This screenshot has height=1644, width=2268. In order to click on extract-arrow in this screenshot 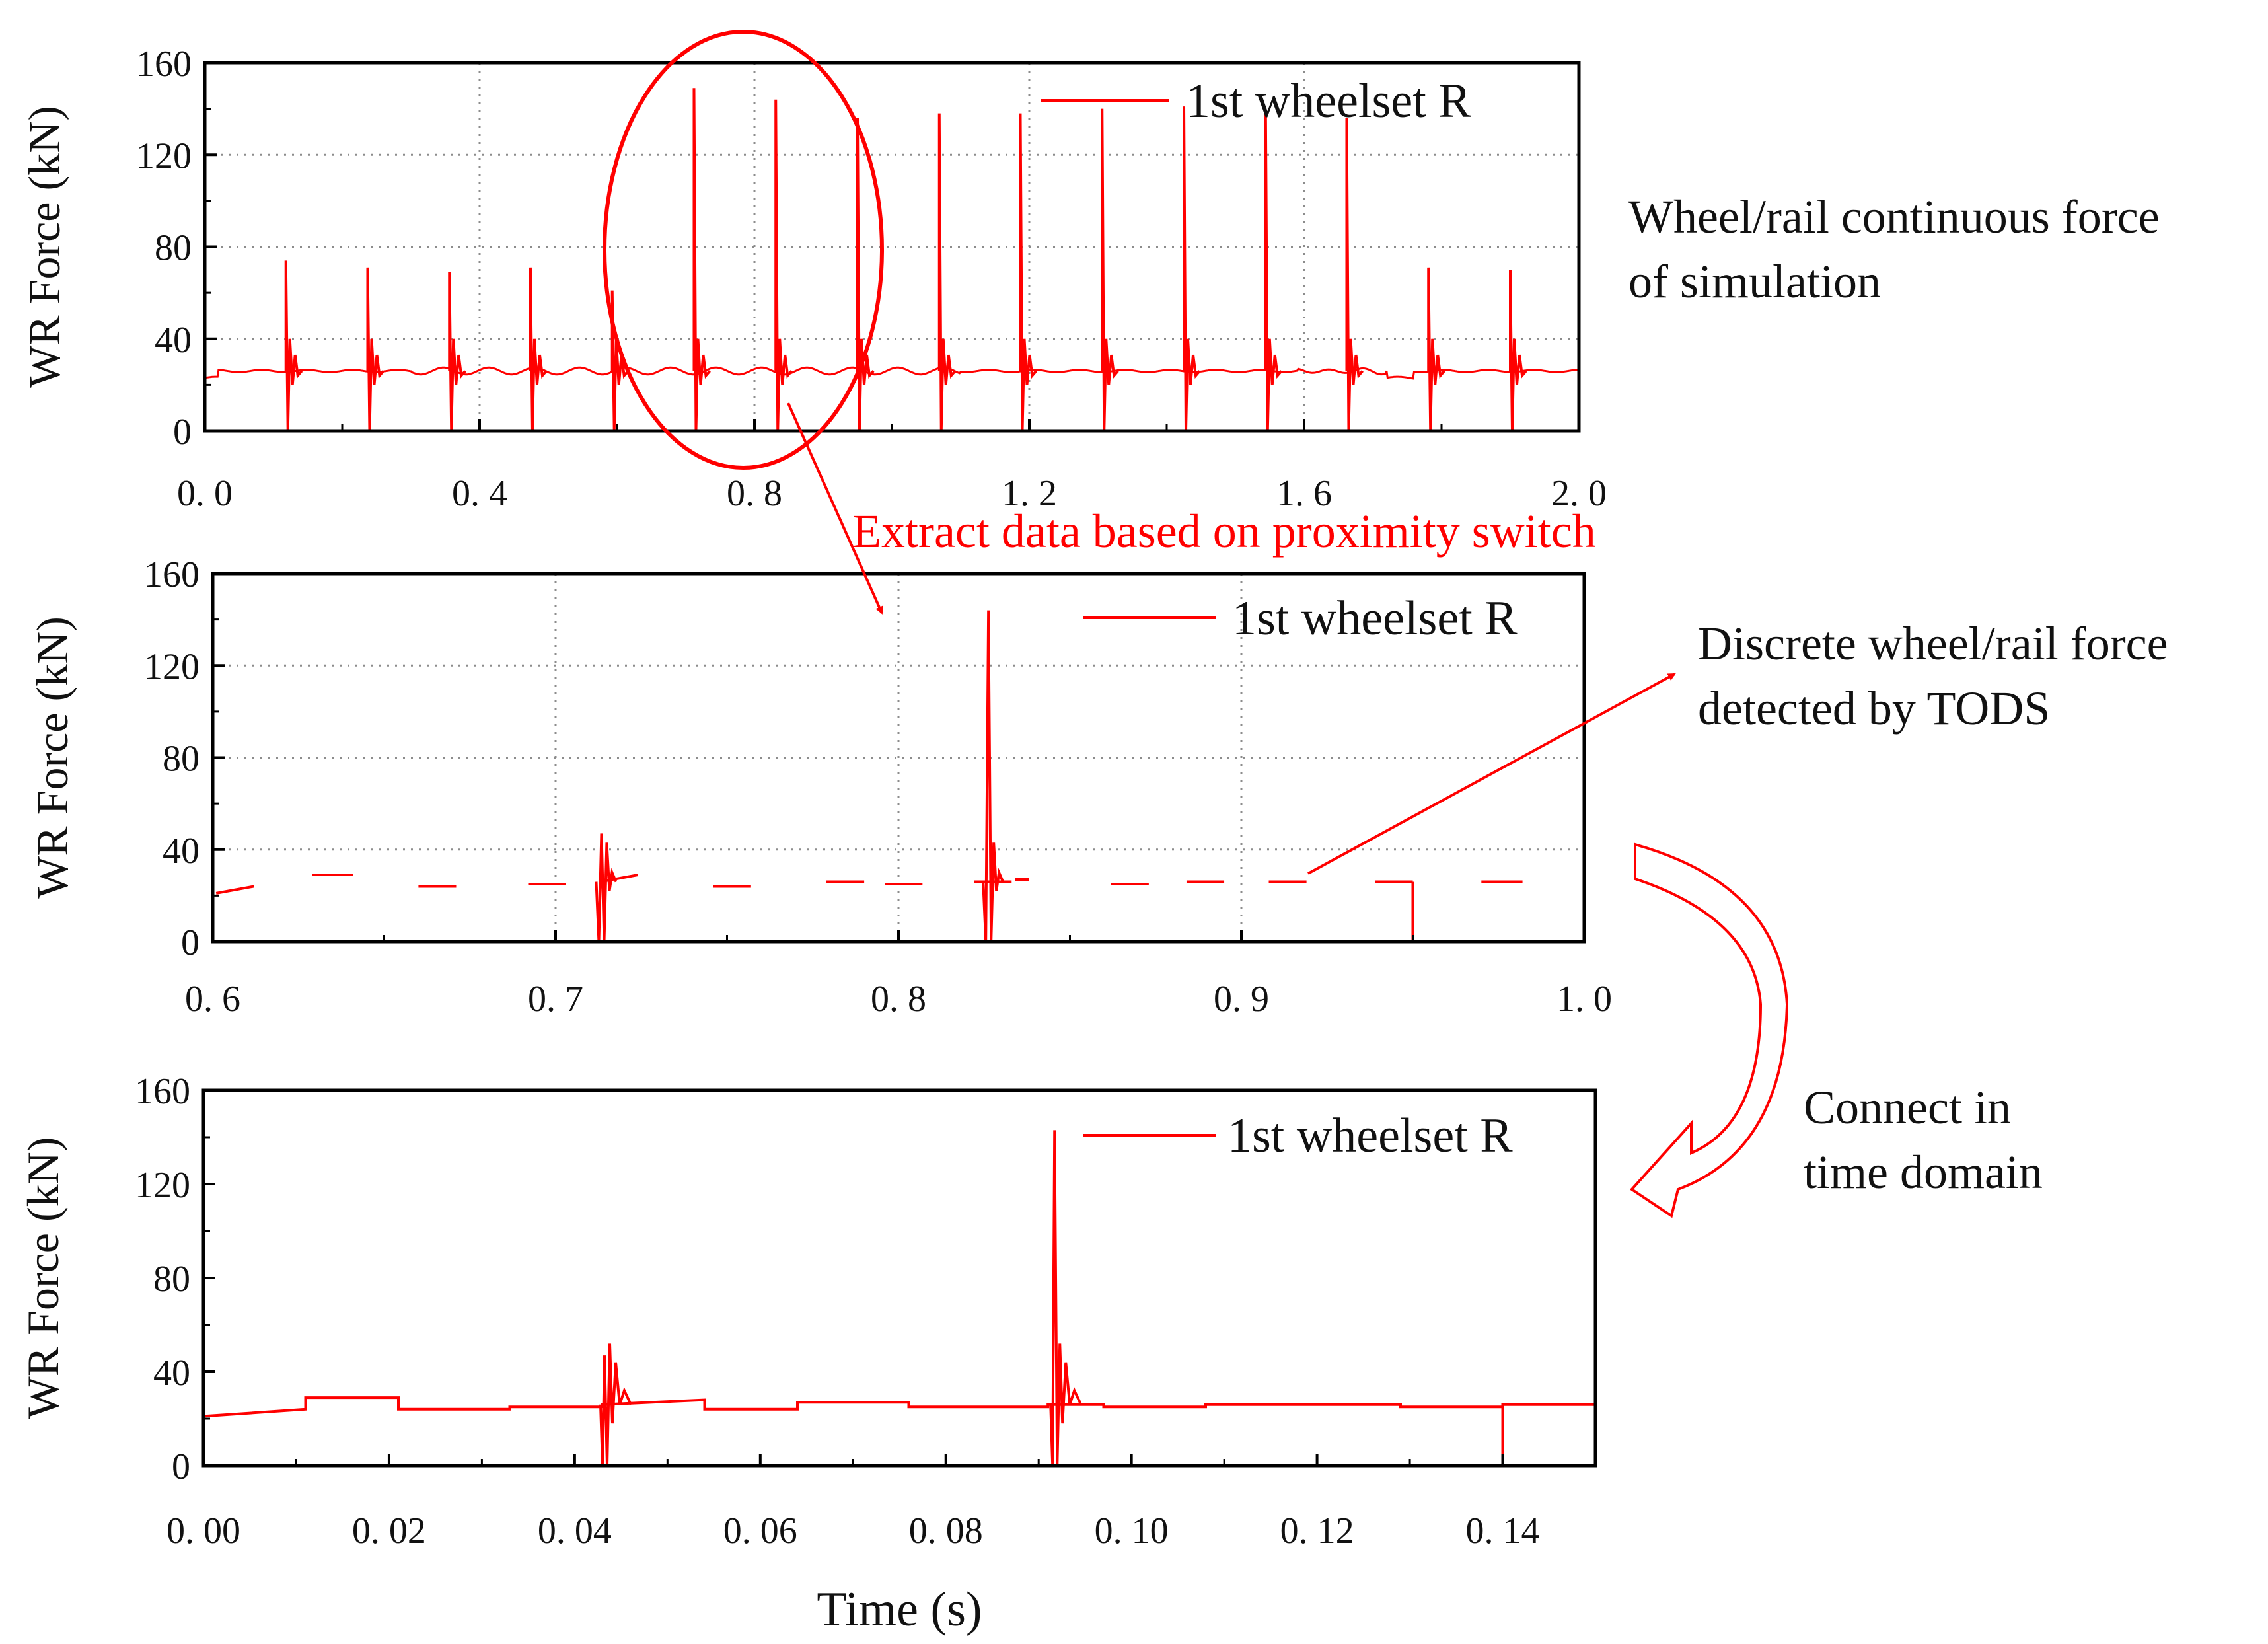, I will do `click(835, 508)`.